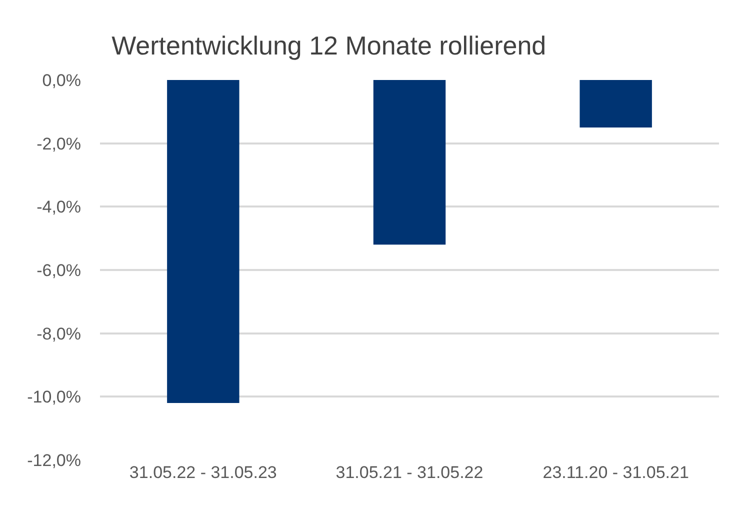 The image size is (744, 515). What do you see at coordinates (615, 472) in the screenshot?
I see `x-tick-label: 23.11.20 - 31.05.21` at bounding box center [615, 472].